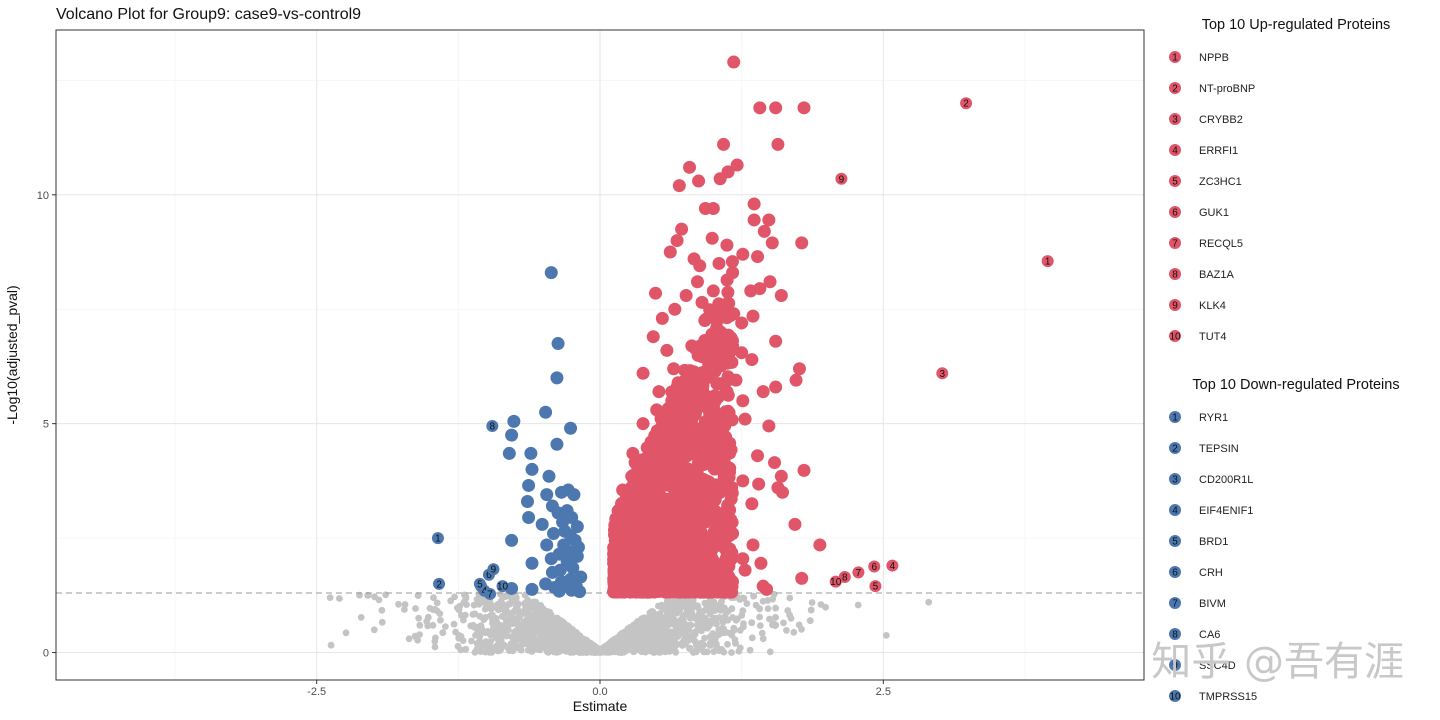  Describe the element at coordinates (439, 584) in the screenshot. I see `down-top-point-label: 2` at that location.